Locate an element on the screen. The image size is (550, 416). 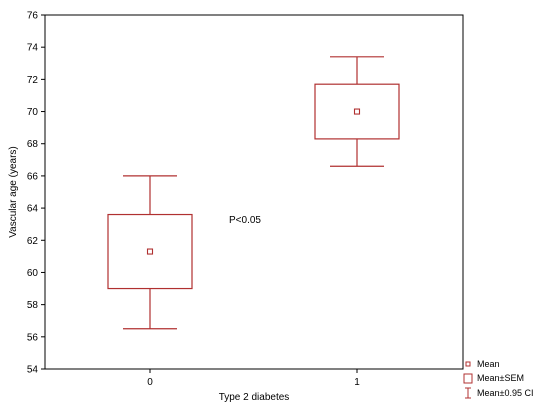
legend-label: Mean±SEM is located at coordinates (500, 378).